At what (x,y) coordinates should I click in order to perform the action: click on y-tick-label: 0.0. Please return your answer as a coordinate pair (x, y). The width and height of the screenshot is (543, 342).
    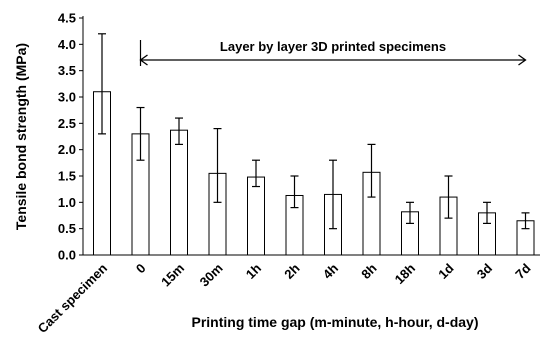
    Looking at the image, I should click on (67, 255).